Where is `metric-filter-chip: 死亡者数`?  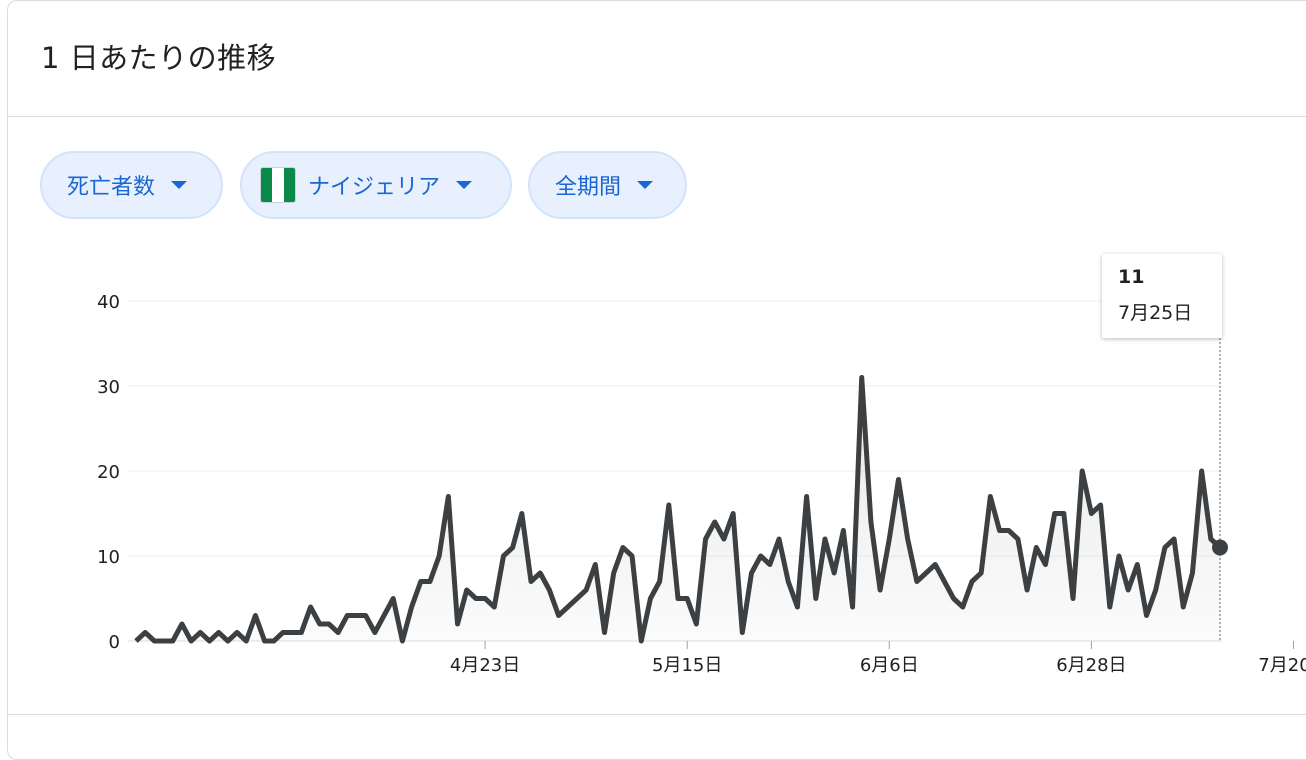 metric-filter-chip: 死亡者数 is located at coordinates (131, 185).